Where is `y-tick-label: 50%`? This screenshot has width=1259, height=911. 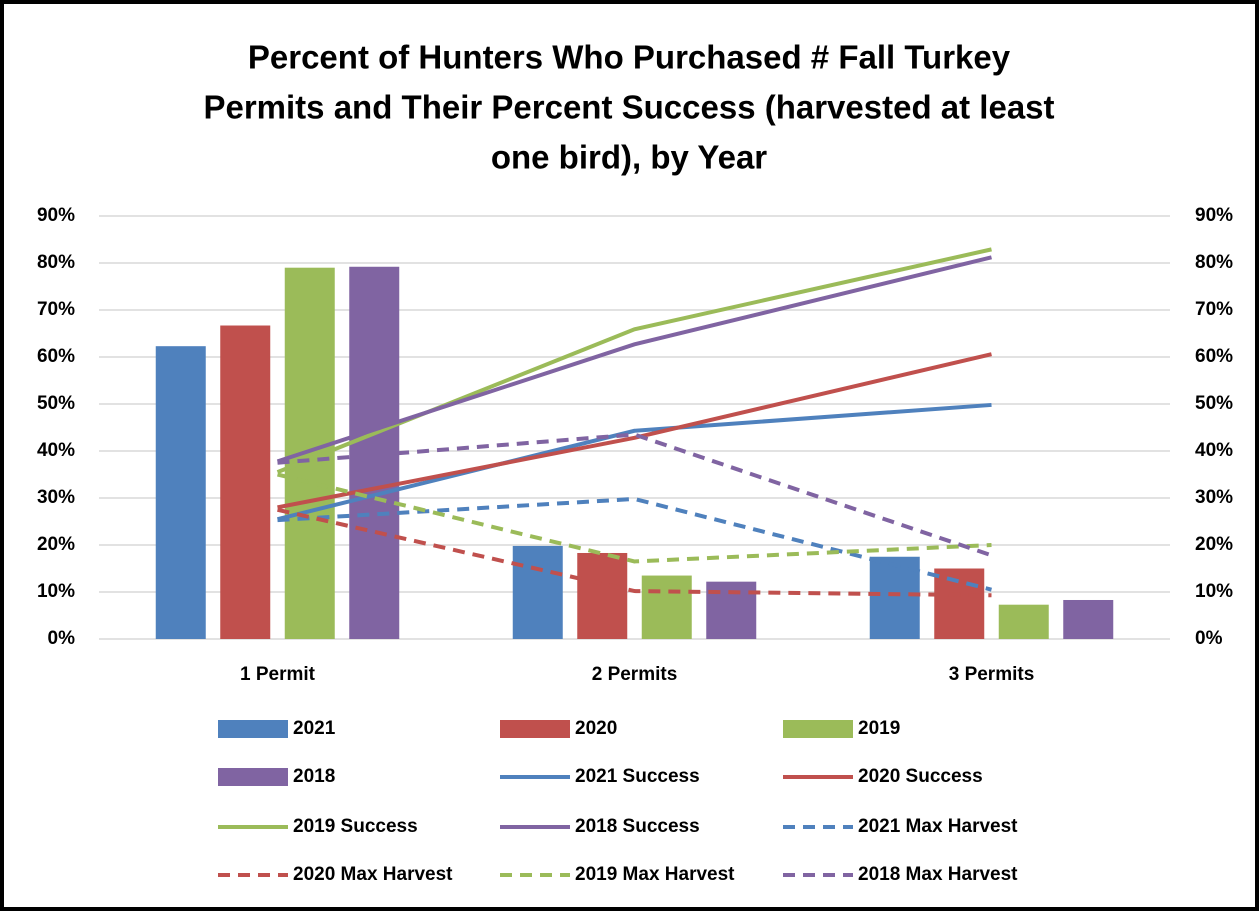
y-tick-label: 50% is located at coordinates (56, 403).